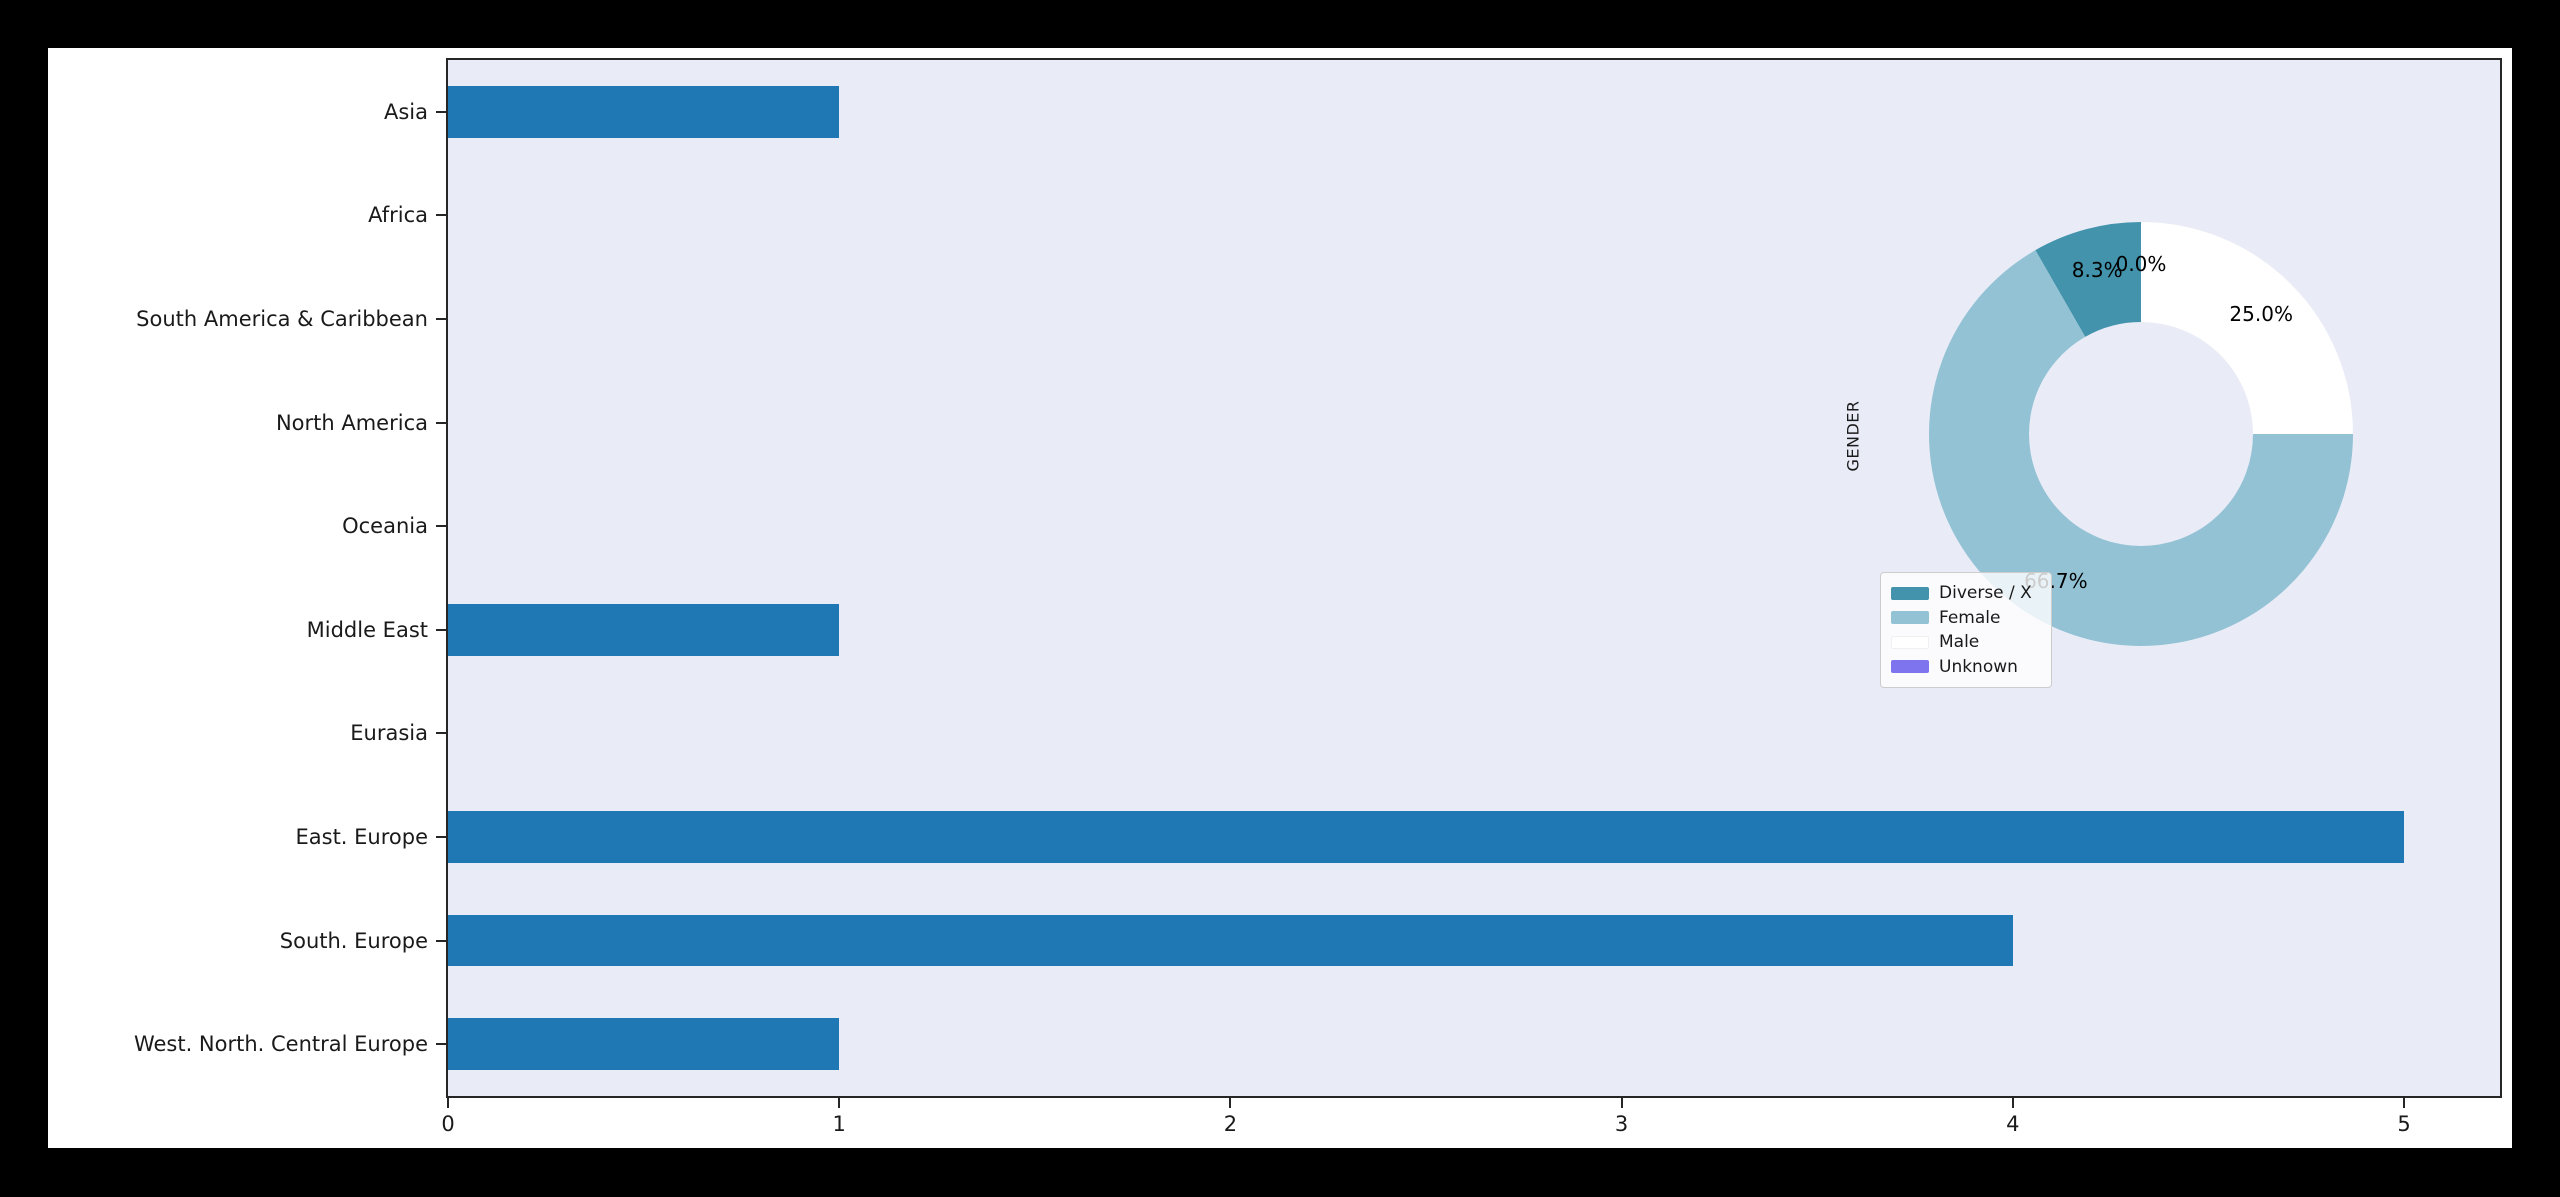 This screenshot has height=1197, width=2560. What do you see at coordinates (405, 111) in the screenshot?
I see `y-axis-category-label: Asia` at bounding box center [405, 111].